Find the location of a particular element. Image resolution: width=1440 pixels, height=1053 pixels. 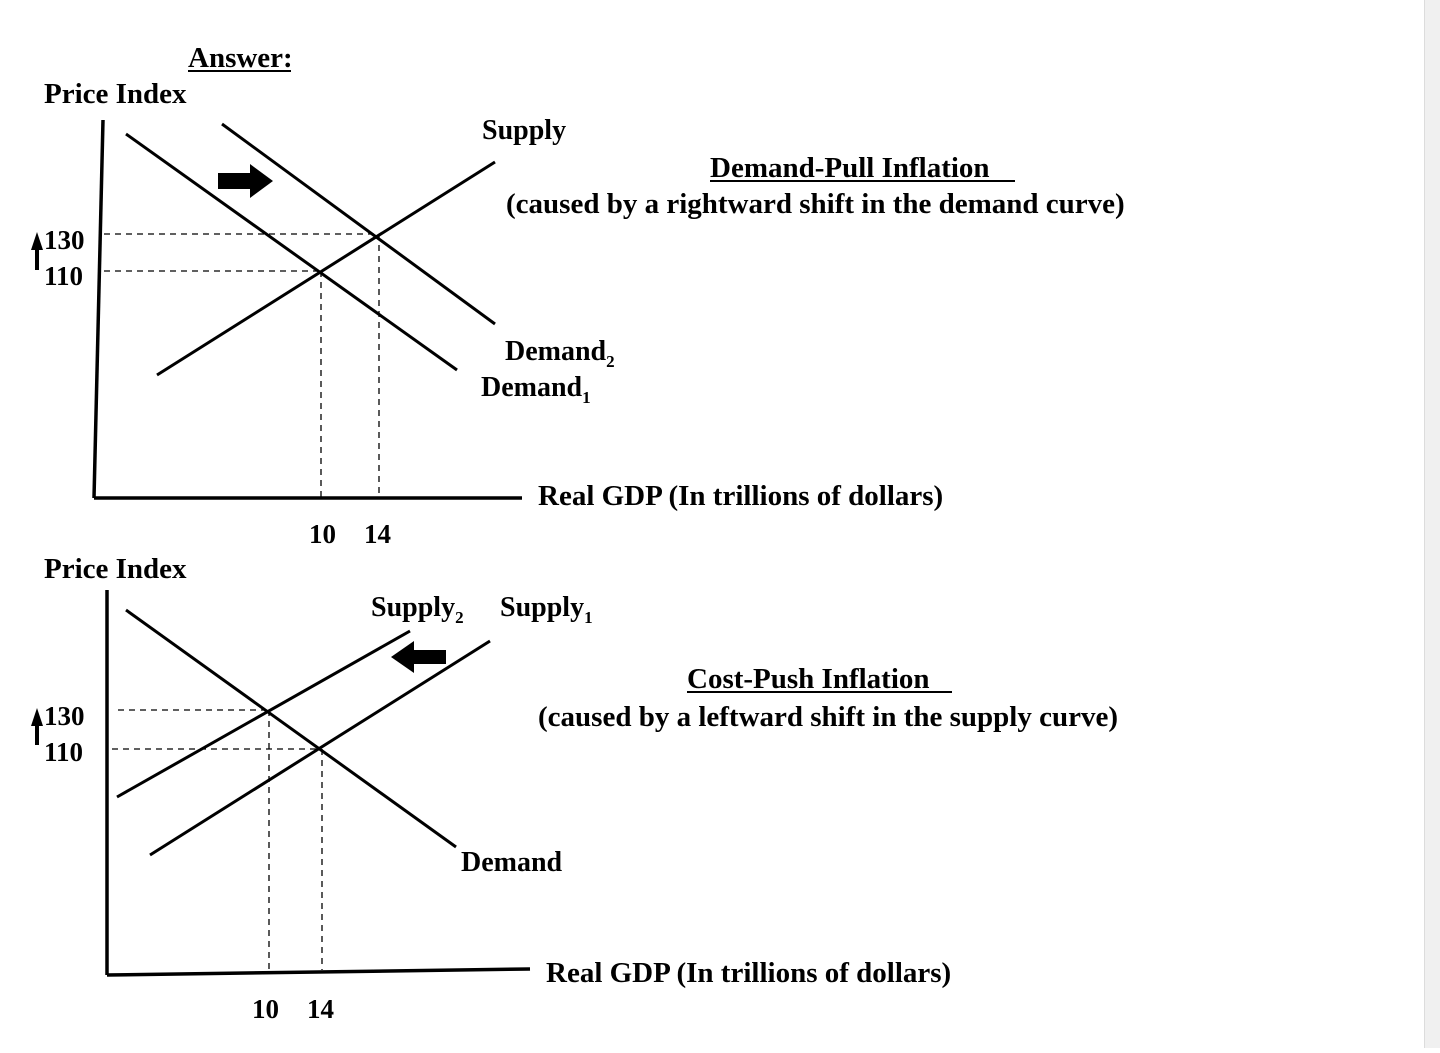

demand-curve is located at coordinates (291, 728).